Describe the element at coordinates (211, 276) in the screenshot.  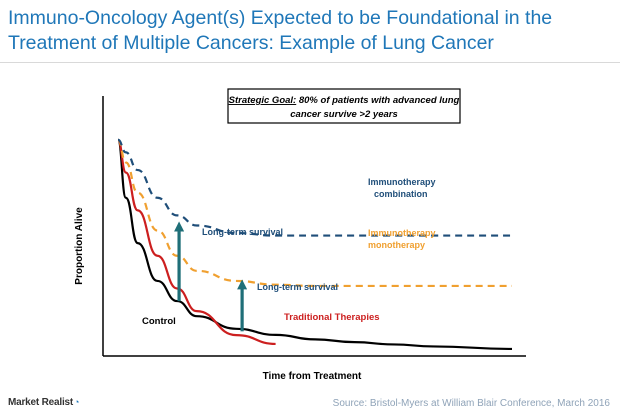
I see `arrow-layer` at that location.